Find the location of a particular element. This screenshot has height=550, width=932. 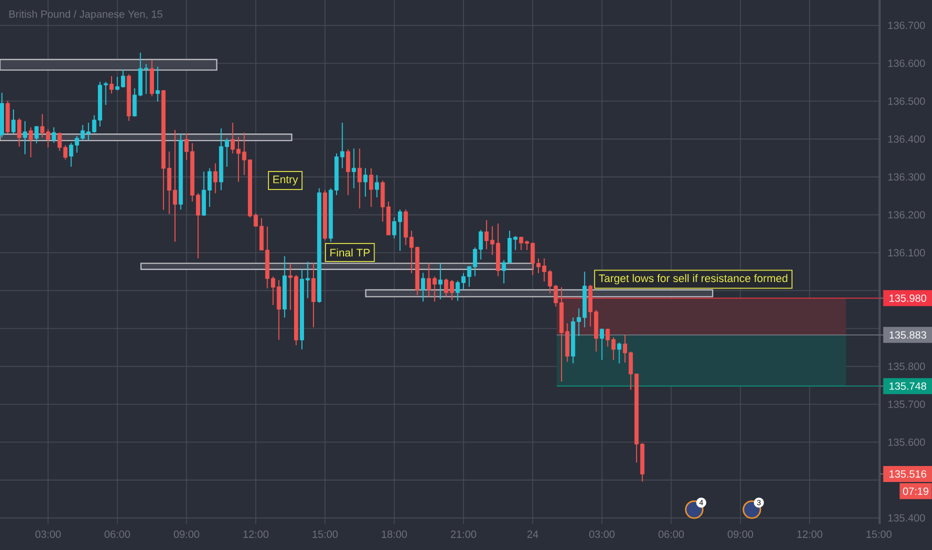

x-tick-label: 24 is located at coordinates (532, 534).